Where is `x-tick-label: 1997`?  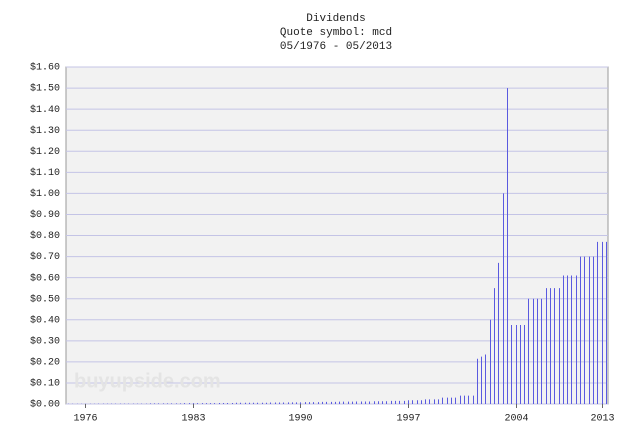 x-tick-label: 1997 is located at coordinates (408, 419).